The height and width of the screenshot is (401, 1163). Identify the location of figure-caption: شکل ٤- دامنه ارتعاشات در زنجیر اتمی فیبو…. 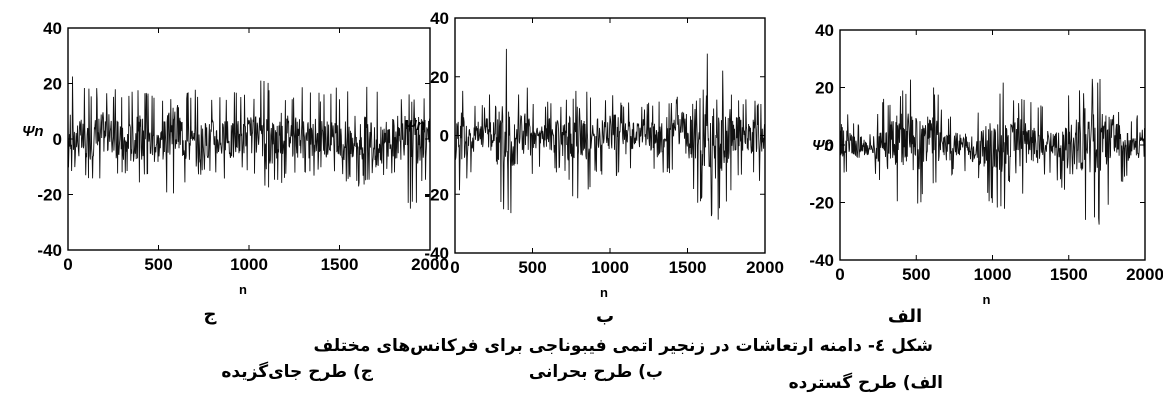
(623, 346).